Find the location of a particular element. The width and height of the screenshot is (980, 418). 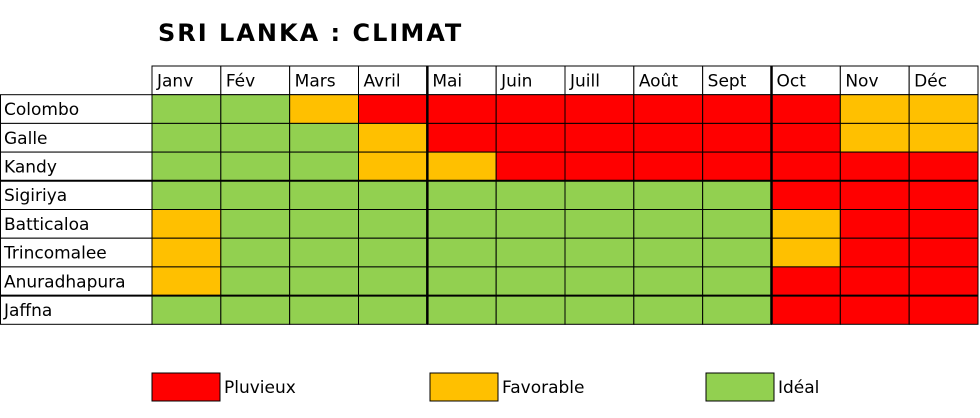

legend-label: Pluvieux is located at coordinates (260, 388).